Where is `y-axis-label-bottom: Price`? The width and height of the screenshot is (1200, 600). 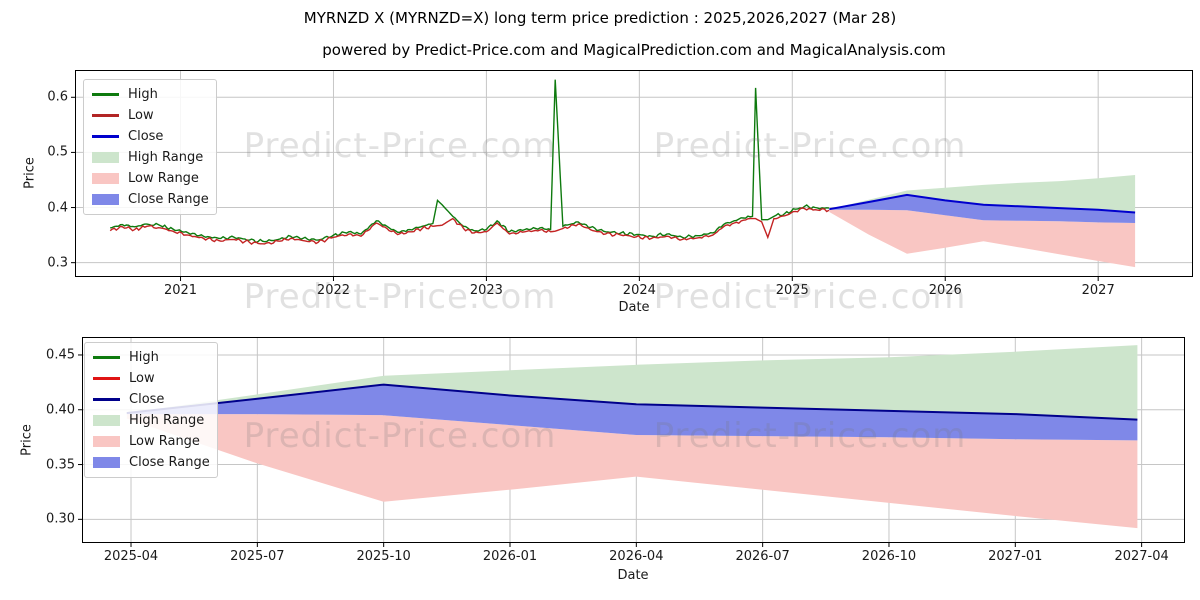
y-axis-label-bottom: Price is located at coordinates (27, 440).